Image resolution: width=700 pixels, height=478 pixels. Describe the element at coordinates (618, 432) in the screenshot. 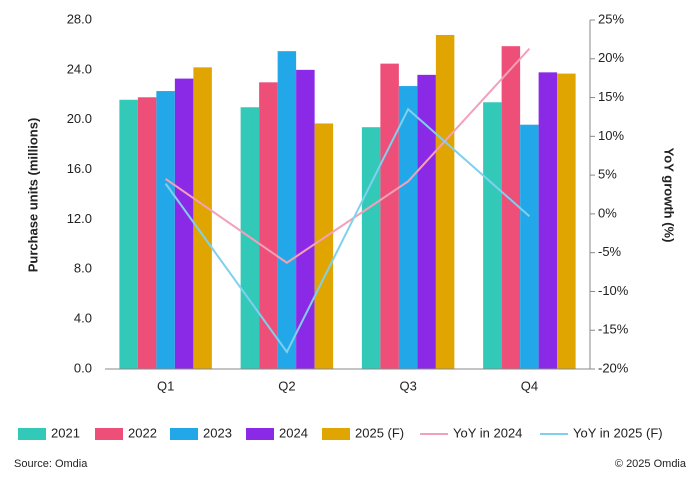

I see `legend-label: YoY in 2025 (F)` at that location.